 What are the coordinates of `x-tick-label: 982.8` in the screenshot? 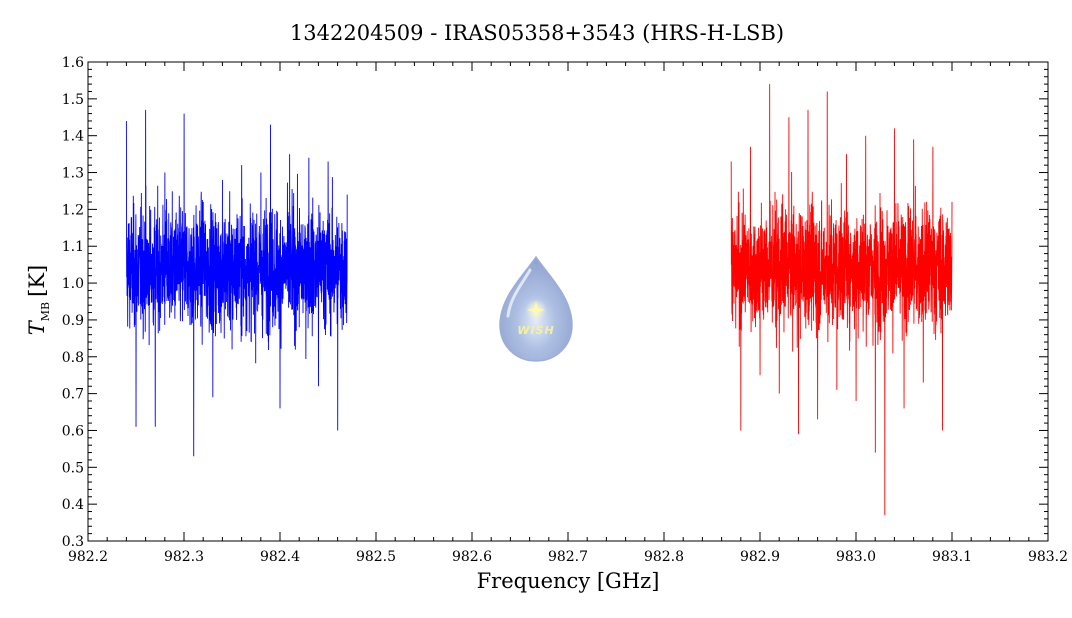 It's located at (664, 557).